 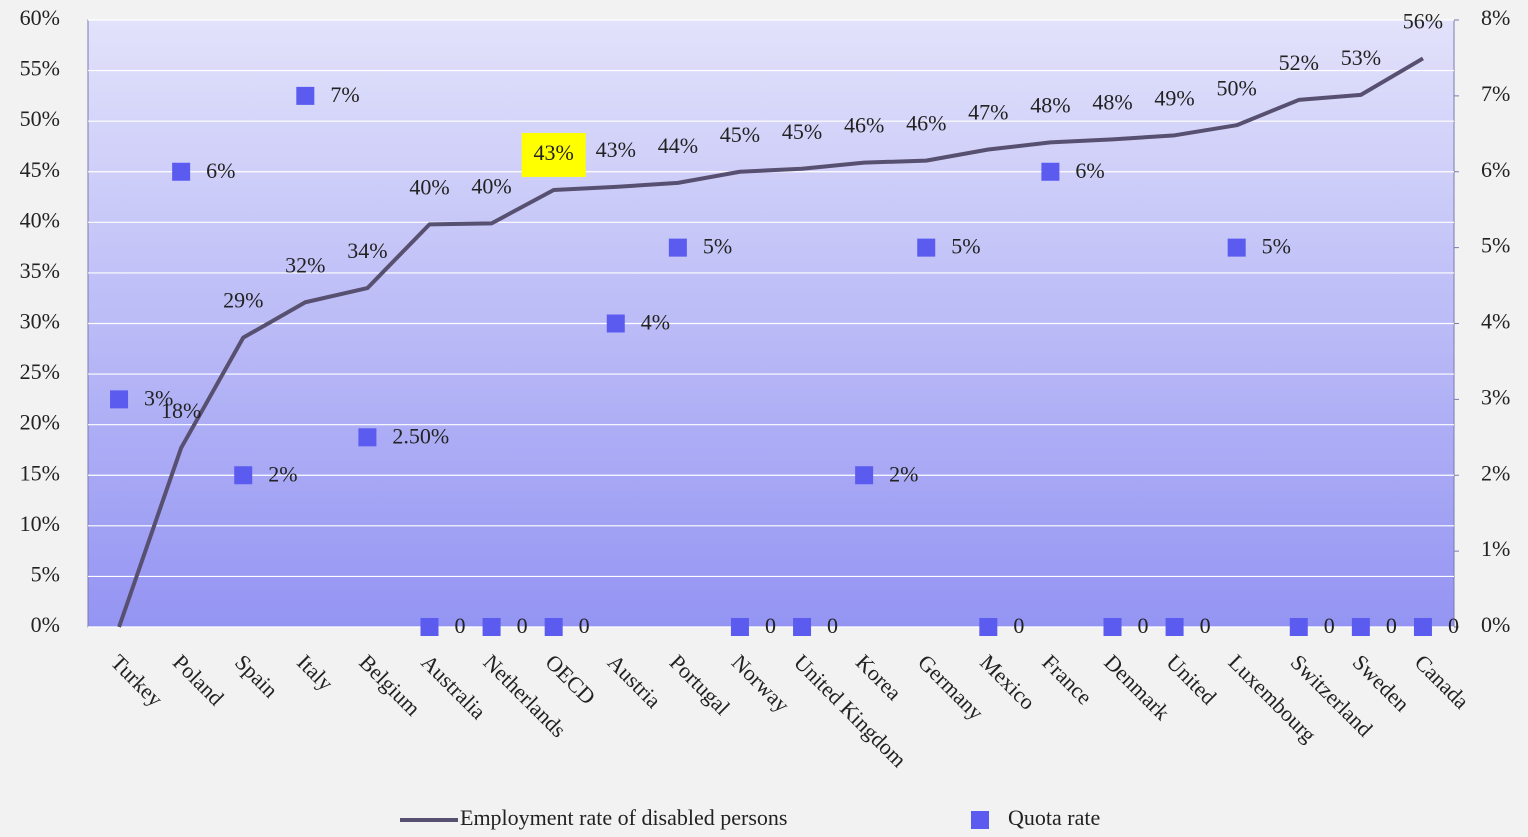 What do you see at coordinates (198, 679) in the screenshot?
I see `x-tick-label: Poland` at bounding box center [198, 679].